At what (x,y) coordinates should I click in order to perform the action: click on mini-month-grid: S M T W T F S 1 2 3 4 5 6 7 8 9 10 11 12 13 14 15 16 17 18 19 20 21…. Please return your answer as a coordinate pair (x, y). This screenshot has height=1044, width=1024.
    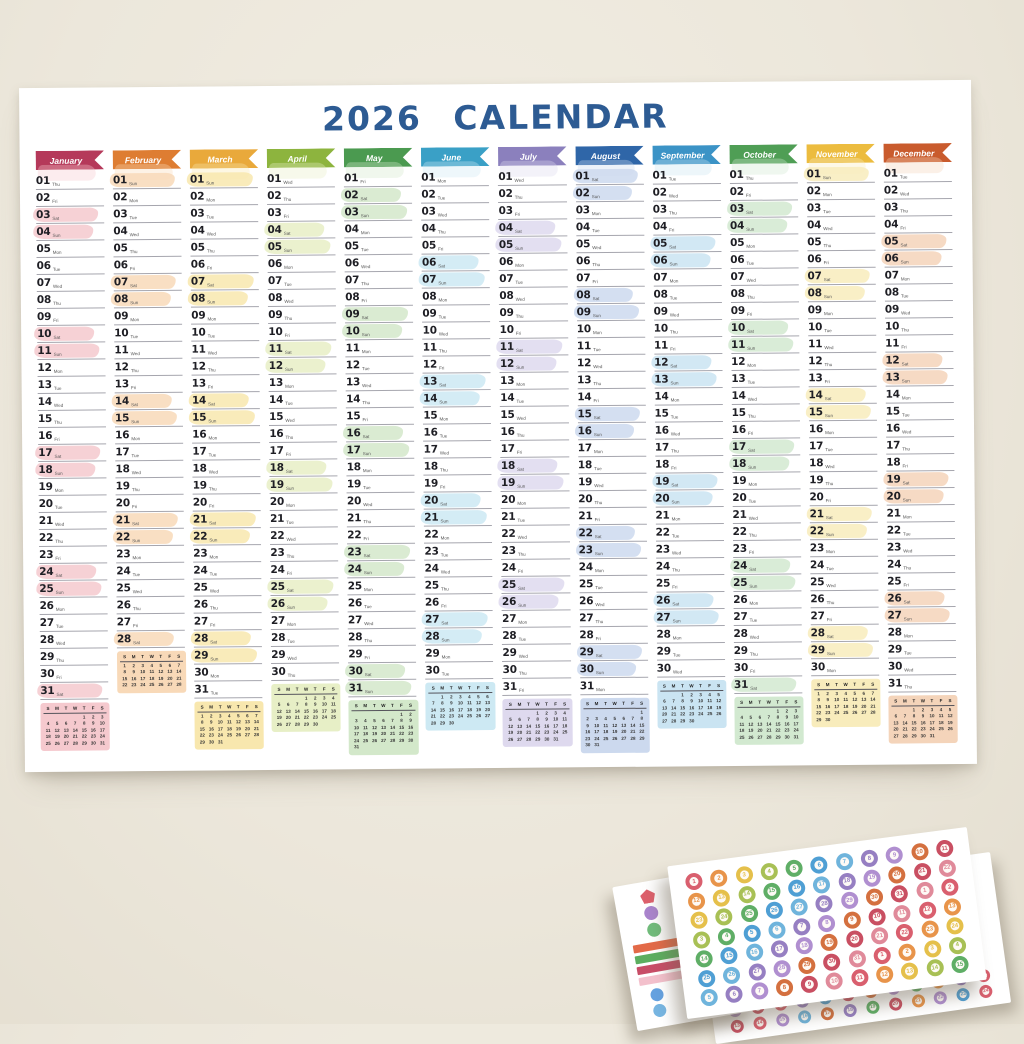
    Looking at the image, I should click on (537, 722).